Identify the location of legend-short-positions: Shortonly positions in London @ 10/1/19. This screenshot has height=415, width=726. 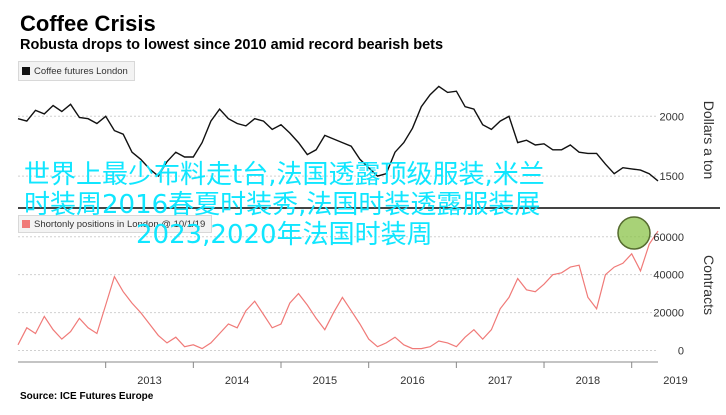
(115, 224).